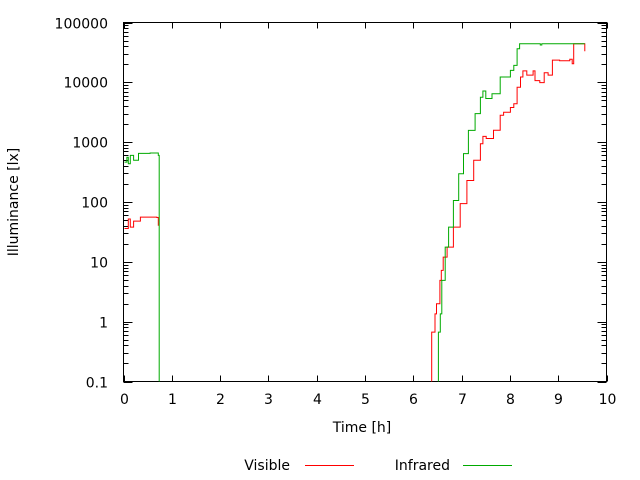 The image size is (640, 480). I want to click on x-tick-label: 2, so click(220, 400).